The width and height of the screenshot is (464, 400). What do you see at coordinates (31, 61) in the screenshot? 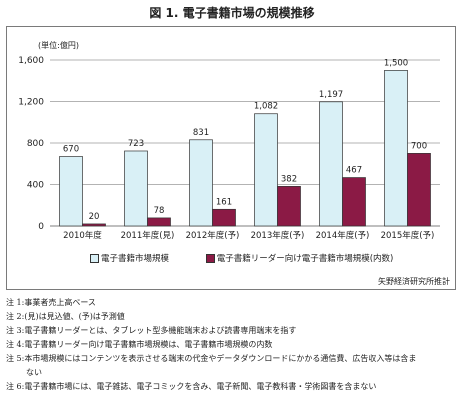
I see `y-tick-label: 1,600` at bounding box center [31, 61].